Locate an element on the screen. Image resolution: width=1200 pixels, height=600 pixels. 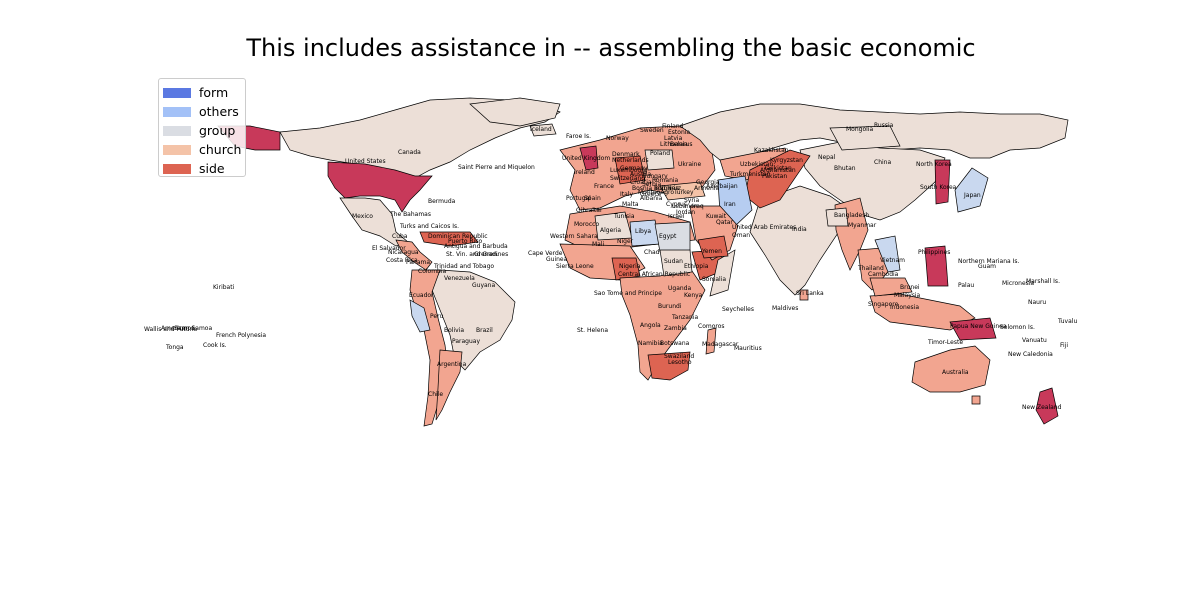
legend-item: group is located at coordinates (204, 130).